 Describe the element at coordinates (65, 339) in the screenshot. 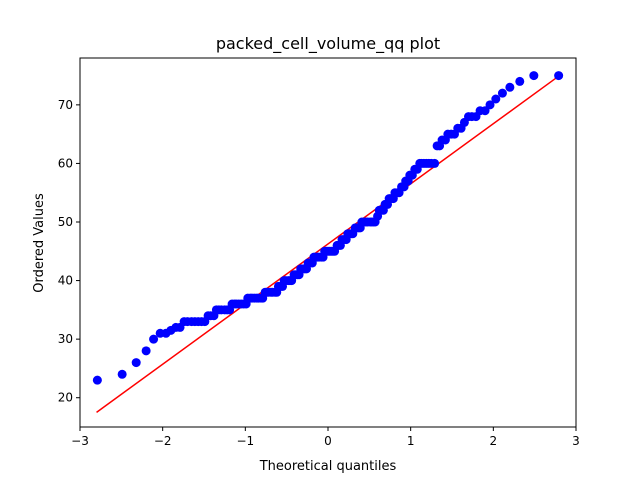

I see `y-tick-label: 30` at that location.